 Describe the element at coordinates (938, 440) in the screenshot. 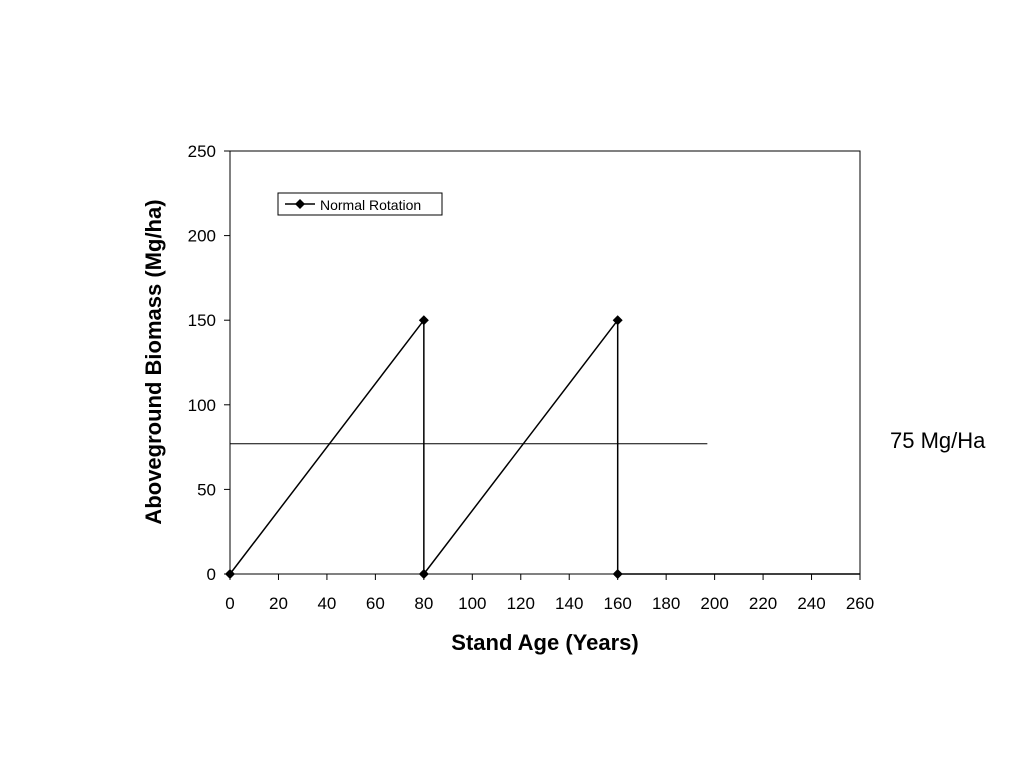

I see `reference-line-label: 75 Mg/Ha` at that location.